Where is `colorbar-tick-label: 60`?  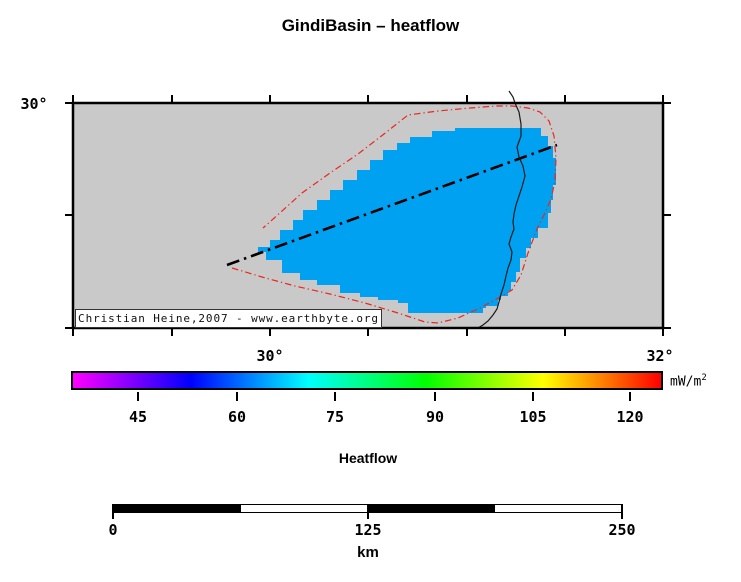 colorbar-tick-label: 60 is located at coordinates (237, 417).